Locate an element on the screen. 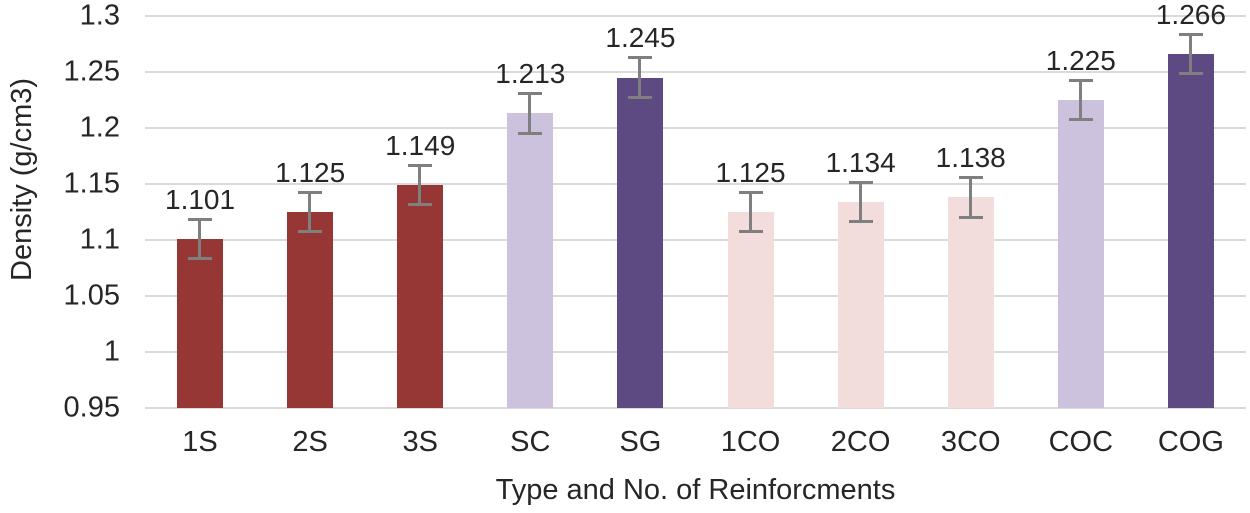 The image size is (1250, 513). bar-slot-1co: 1.125 is located at coordinates (750, 212).